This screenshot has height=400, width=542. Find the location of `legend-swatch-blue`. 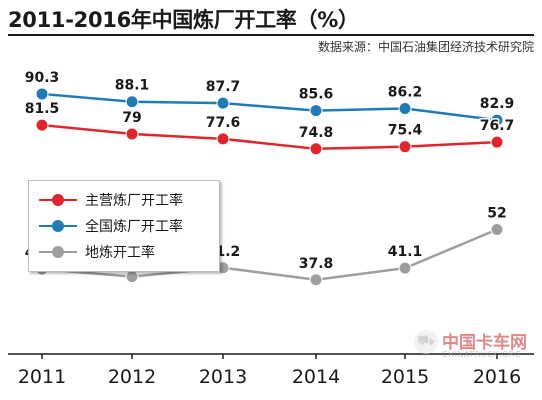

legend-swatch-blue is located at coordinates (58, 226).